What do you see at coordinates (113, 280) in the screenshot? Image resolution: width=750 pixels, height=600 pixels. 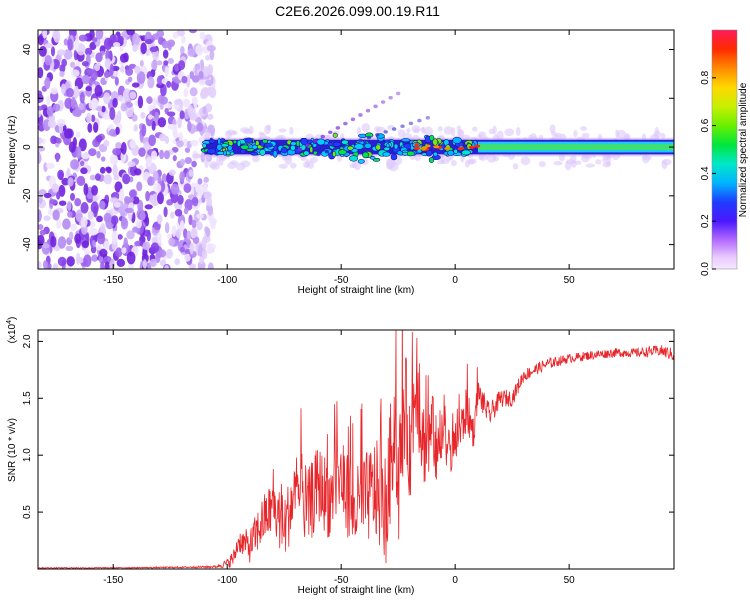 I see `x-tick-label: -150` at bounding box center [113, 280].